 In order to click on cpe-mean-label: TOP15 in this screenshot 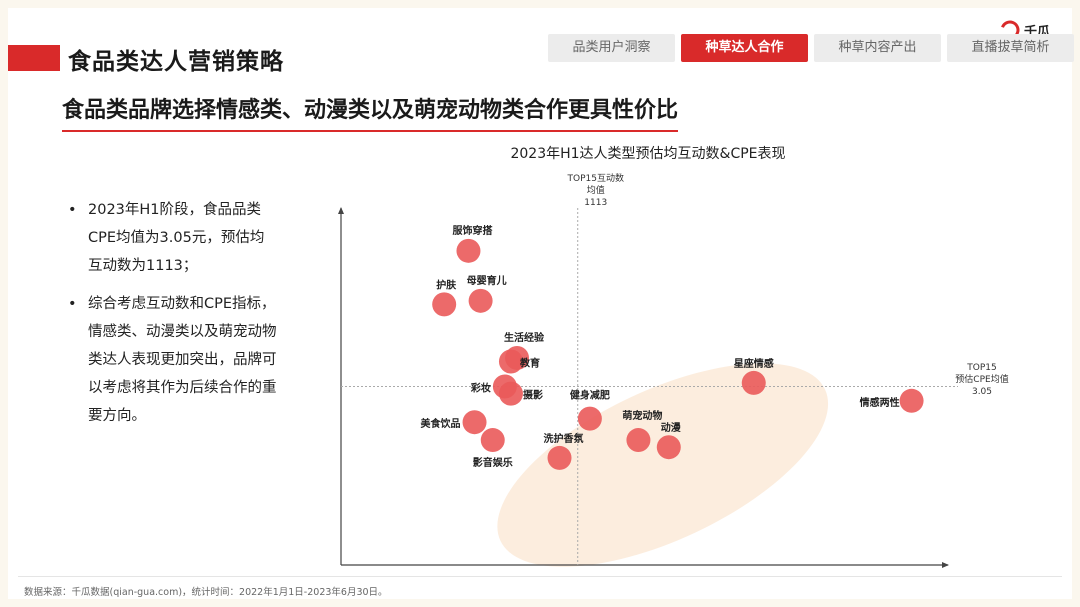, I will do `click(981, 368)`.